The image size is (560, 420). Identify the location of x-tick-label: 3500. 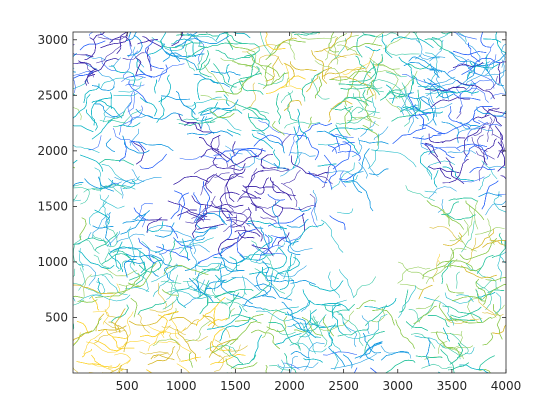
(452, 386).